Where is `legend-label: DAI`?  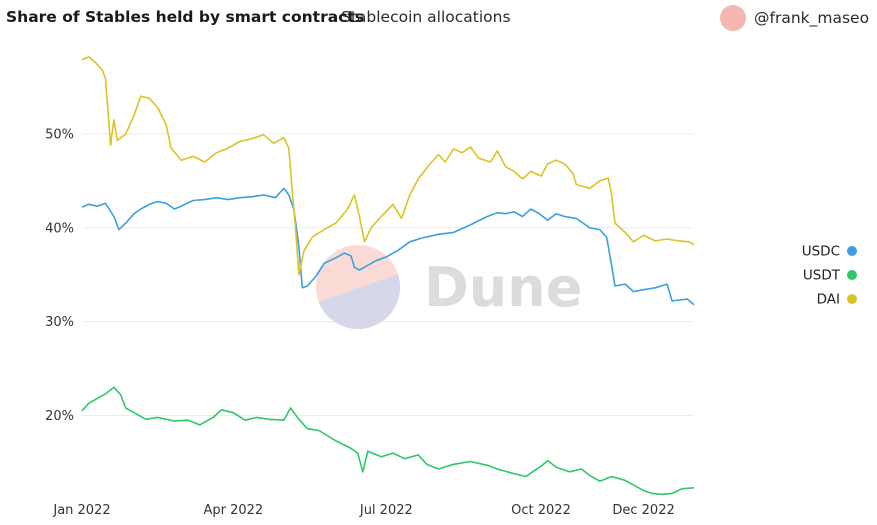 legend-label: DAI is located at coordinates (828, 300).